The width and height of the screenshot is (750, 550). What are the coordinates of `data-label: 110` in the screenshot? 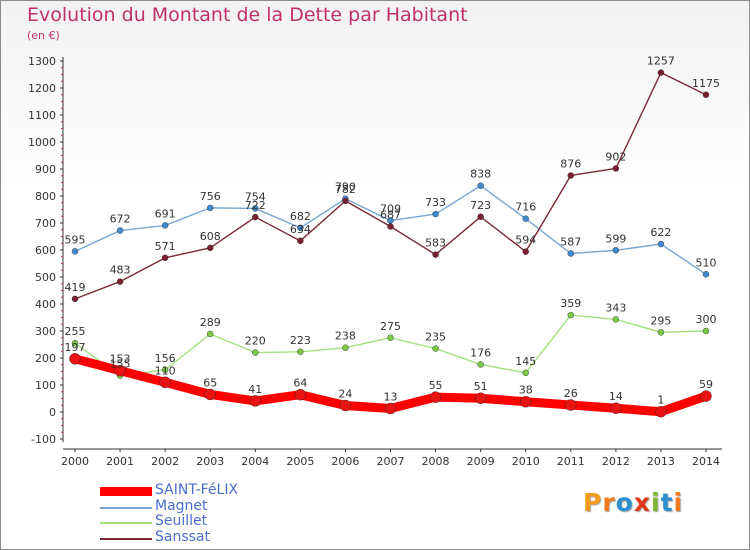 It's located at (165, 370).